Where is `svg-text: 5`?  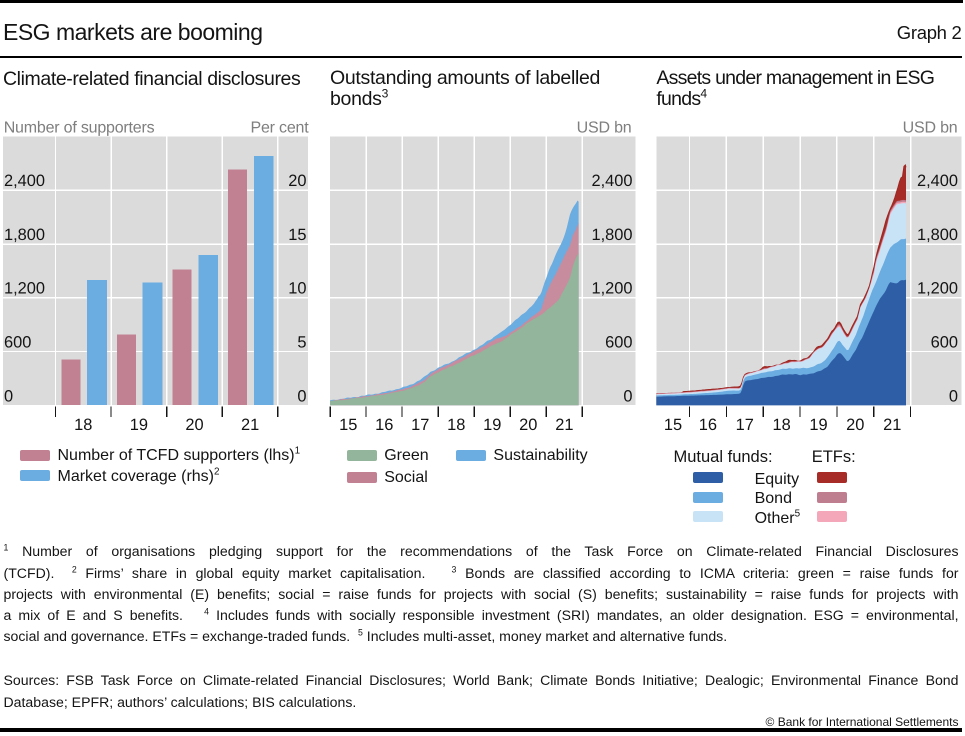
svg-text: 5 is located at coordinates (301, 342).